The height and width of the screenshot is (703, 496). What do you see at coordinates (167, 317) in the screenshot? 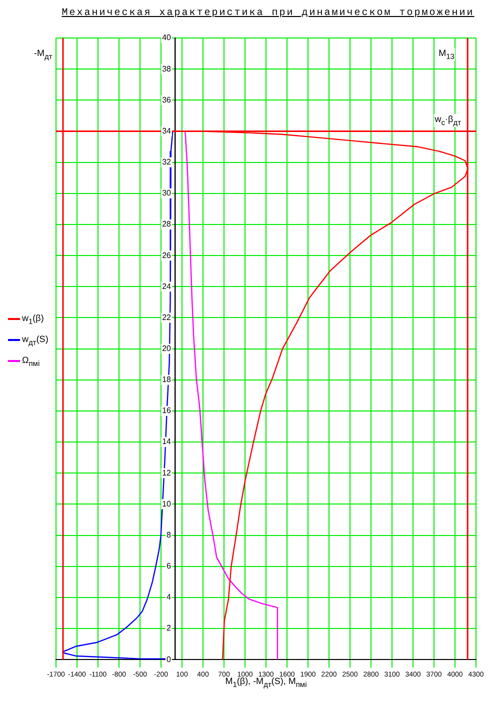
I see `y-tick-label: 22` at bounding box center [167, 317].